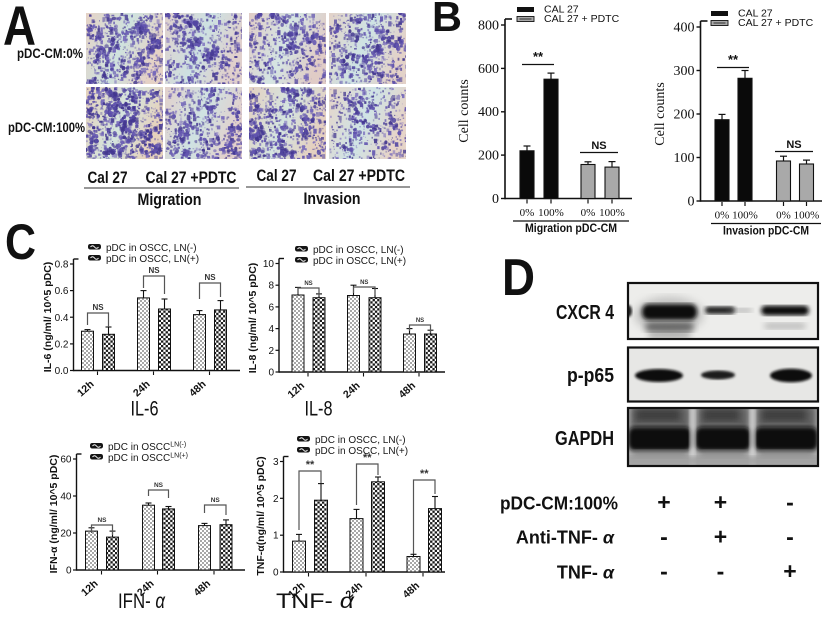 Image resolution: width=825 pixels, height=618 pixels. Describe the element at coordinates (447, 20) in the screenshot. I see `svg-text: B` at that location.